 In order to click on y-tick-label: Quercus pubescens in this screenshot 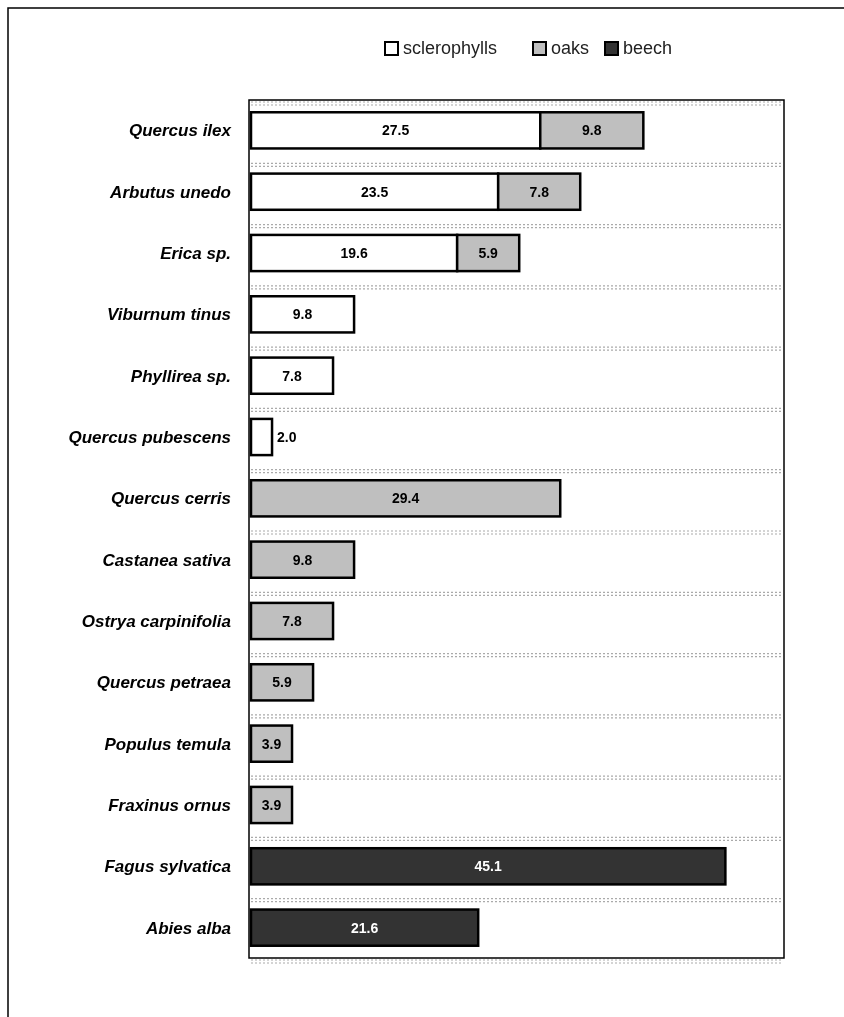, I will do `click(149, 437)`.